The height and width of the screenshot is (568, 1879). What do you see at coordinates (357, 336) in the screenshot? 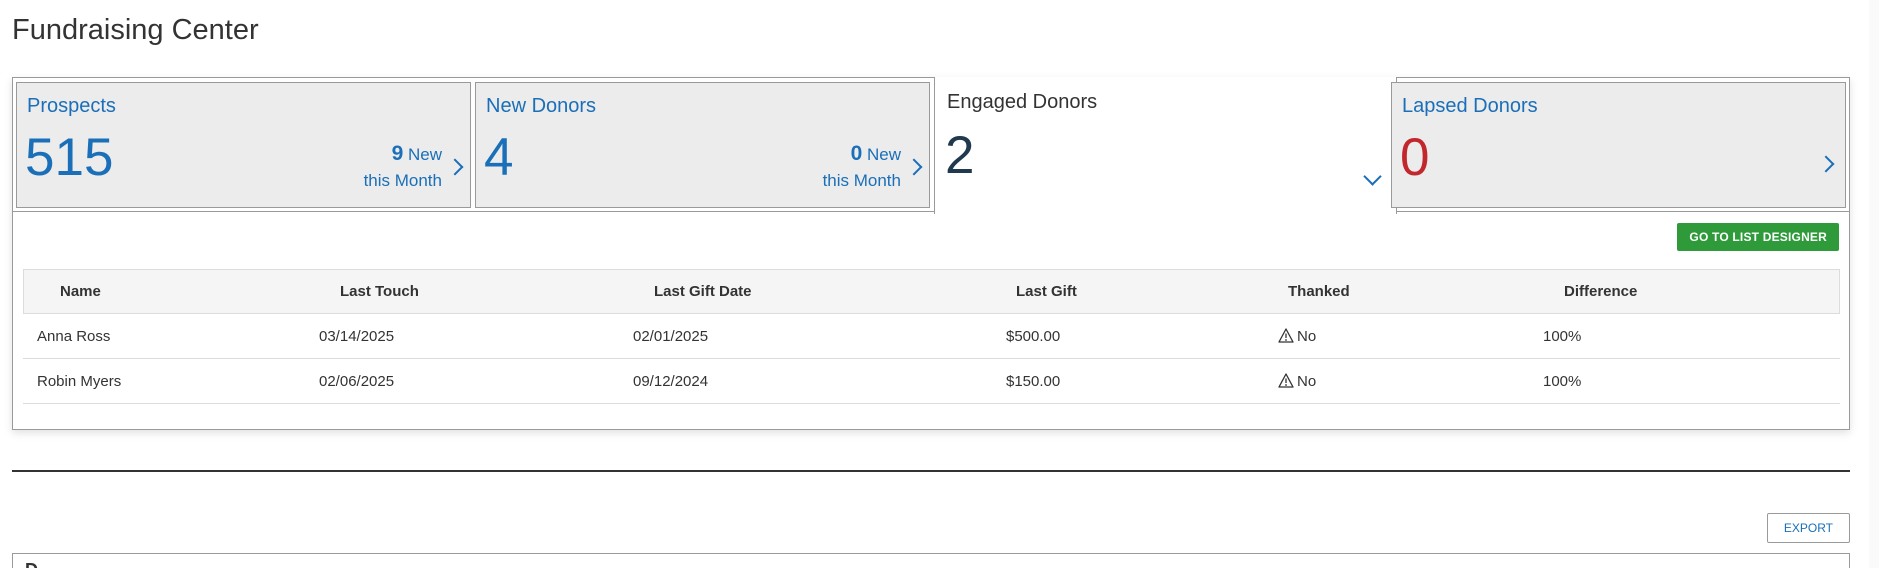
I see `cell-last-touch: 03/14/2025` at bounding box center [357, 336].